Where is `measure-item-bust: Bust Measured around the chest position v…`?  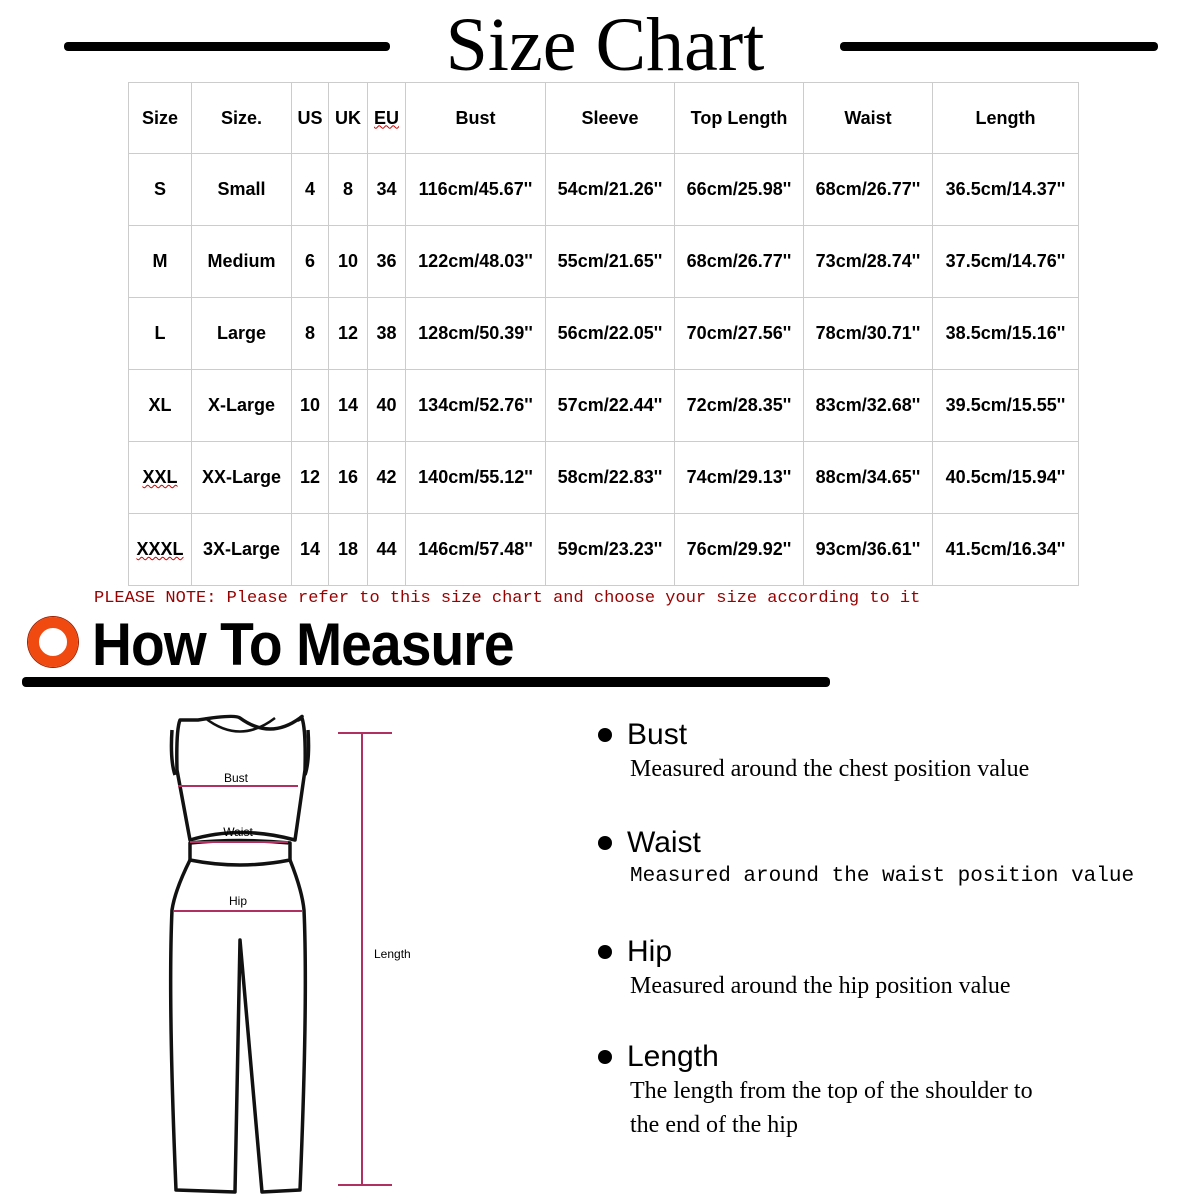
measure-item-bust: Bust Measured around the chest position v… is located at coordinates (813, 752).